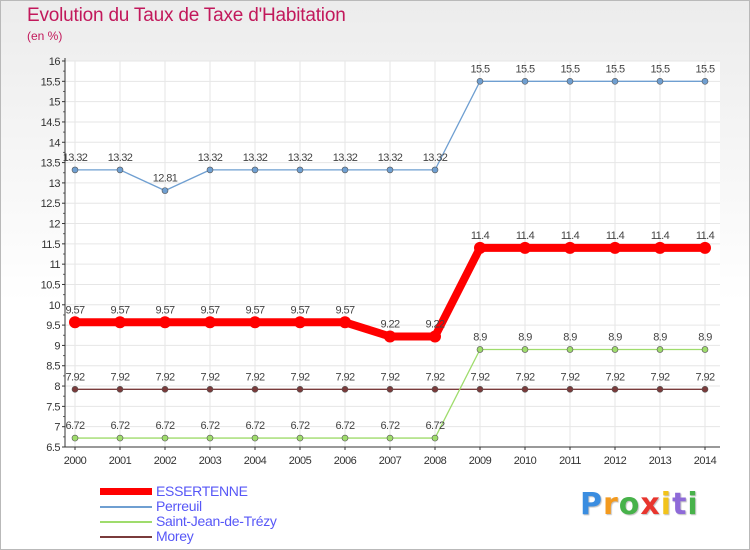 This screenshot has width=750, height=550. What do you see at coordinates (51, 285) in the screenshot?
I see `y-tick-label: 10.5` at bounding box center [51, 285].